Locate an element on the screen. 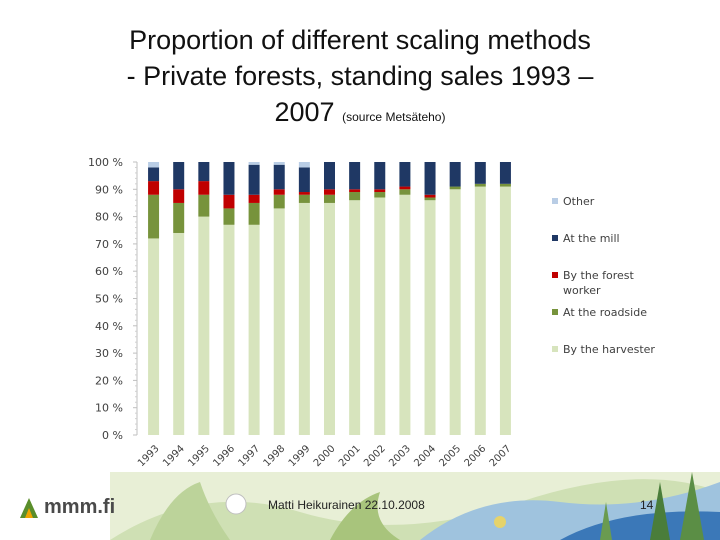 Image resolution: width=720 pixels, height=540 pixels. presenter-date: Matti Heikurainen 22.10.2008 is located at coordinates (346, 505).